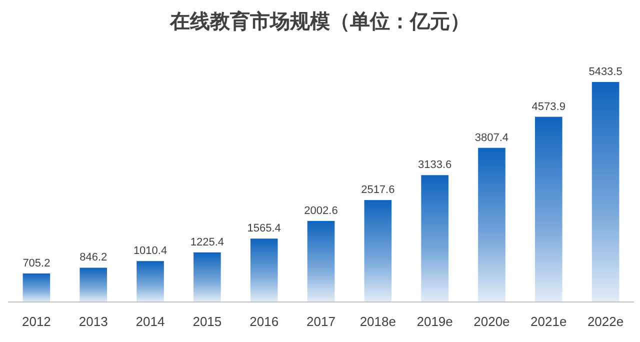  I want to click on x-tick-label: 2019e, so click(434, 321).